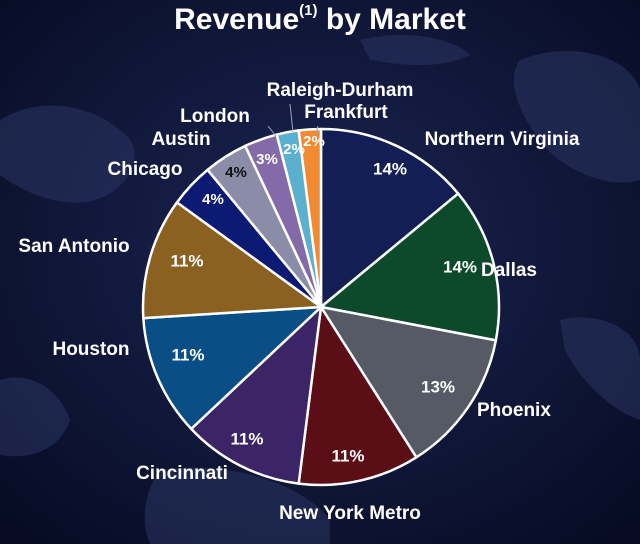 The image size is (640, 544). What do you see at coordinates (340, 90) in the screenshot?
I see `category-label: Raleigh-Durham` at bounding box center [340, 90].